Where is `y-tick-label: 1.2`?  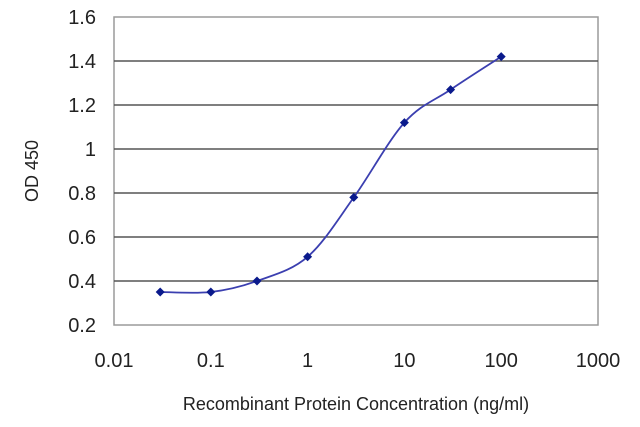
y-tick-label: 1.2 is located at coordinates (82, 106).